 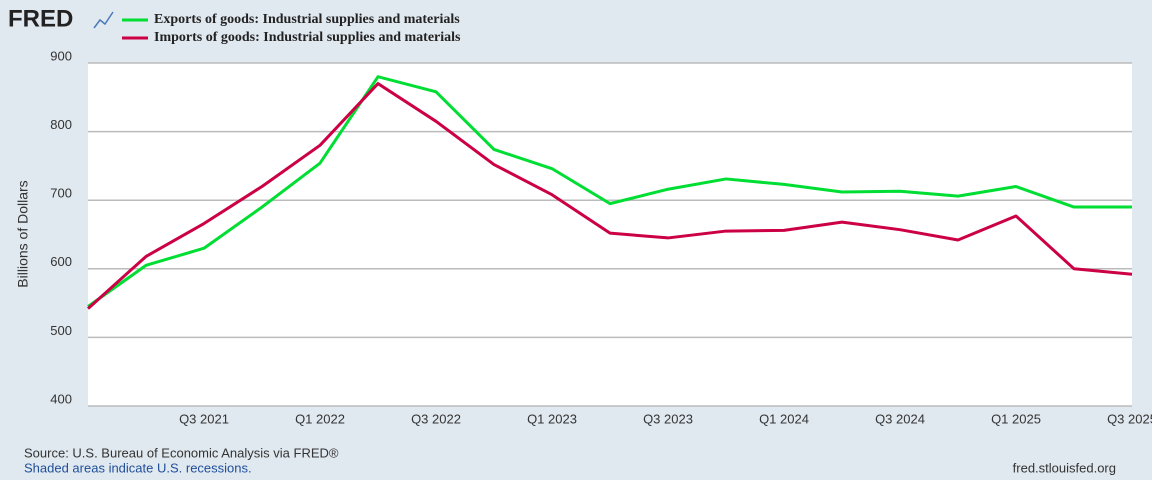 I want to click on x-tick-label: Q1 2025, so click(x=1016, y=418).